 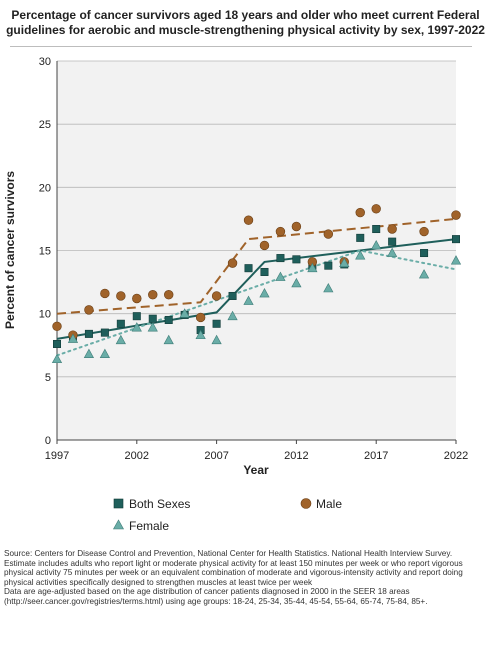 I want to click on x-tick-label: 2012, so click(x=296, y=456).